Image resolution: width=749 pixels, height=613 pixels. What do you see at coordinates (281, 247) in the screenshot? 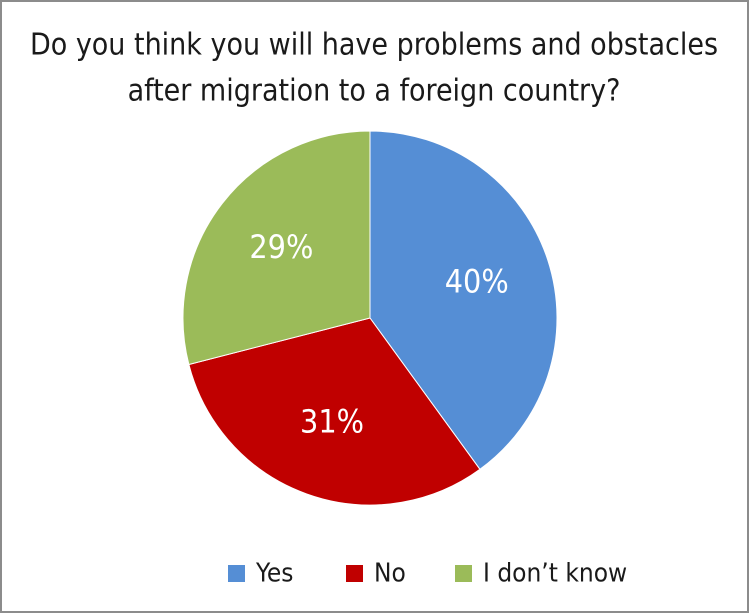
I see `value-label: 29%` at bounding box center [281, 247].